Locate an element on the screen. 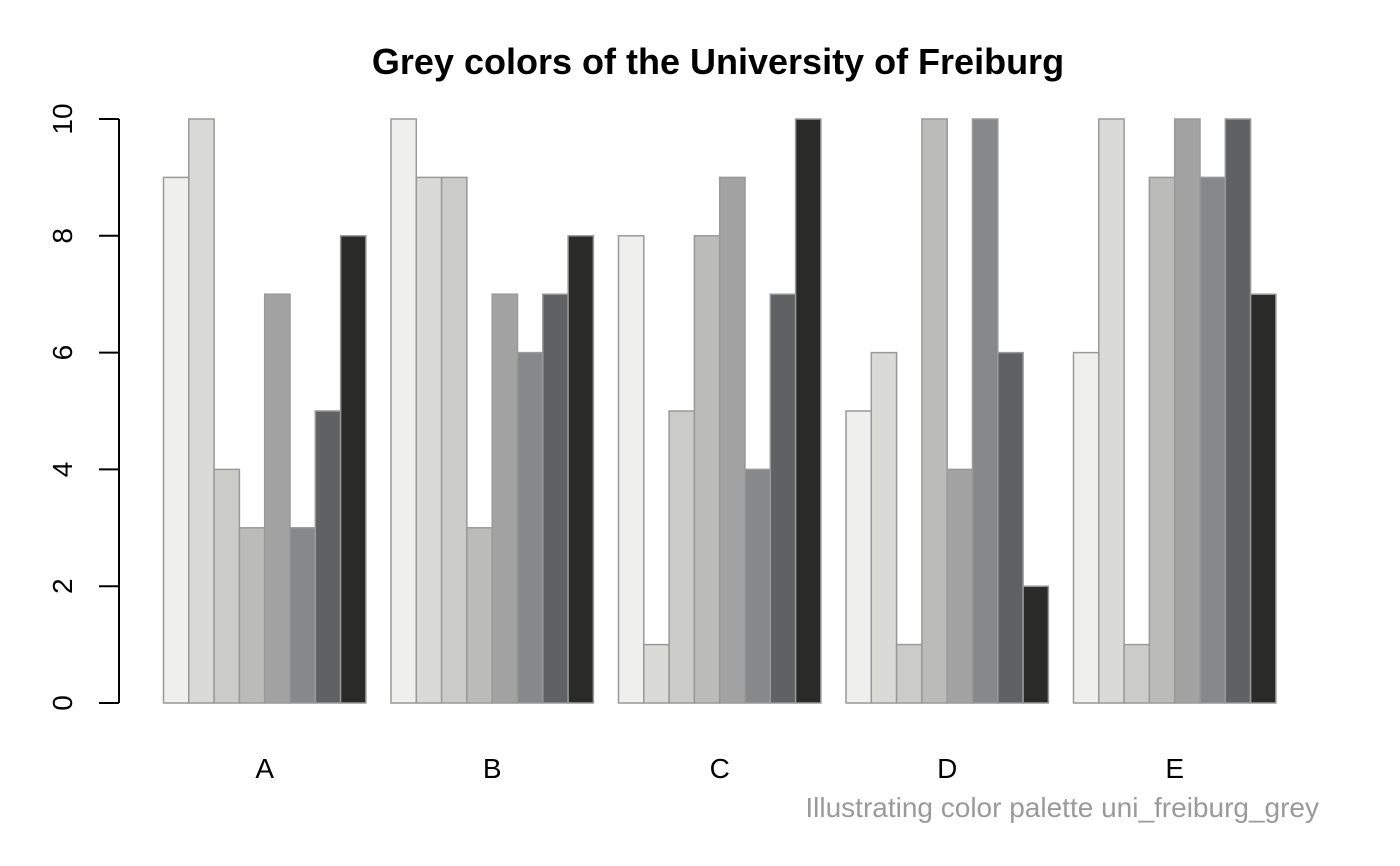 This screenshot has width=1400, height=866. y-tick-label: 10 is located at coordinates (62, 118).